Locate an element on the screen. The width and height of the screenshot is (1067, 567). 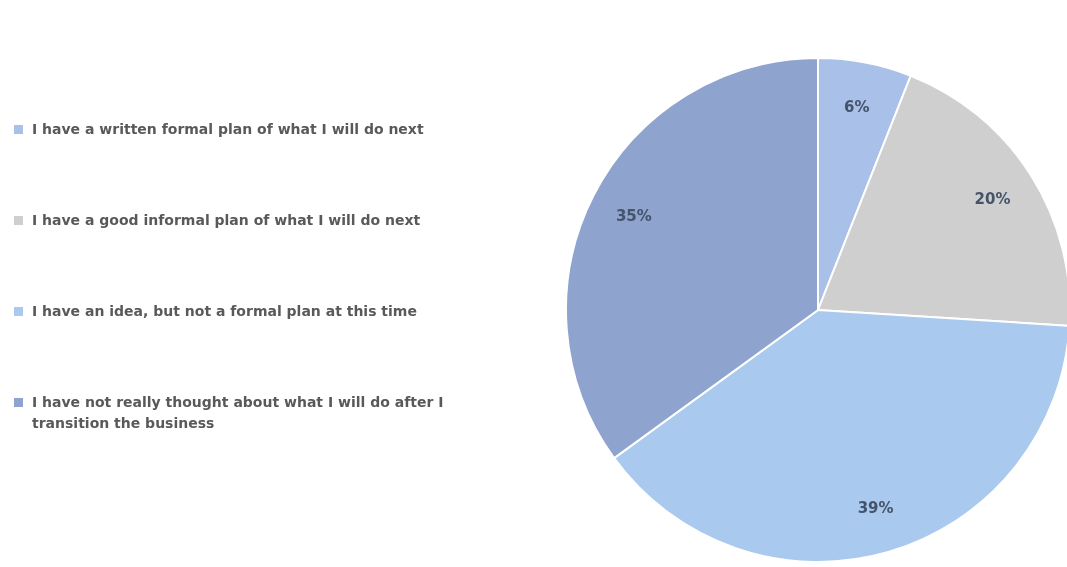
data-label: 35% is located at coordinates (633, 215).